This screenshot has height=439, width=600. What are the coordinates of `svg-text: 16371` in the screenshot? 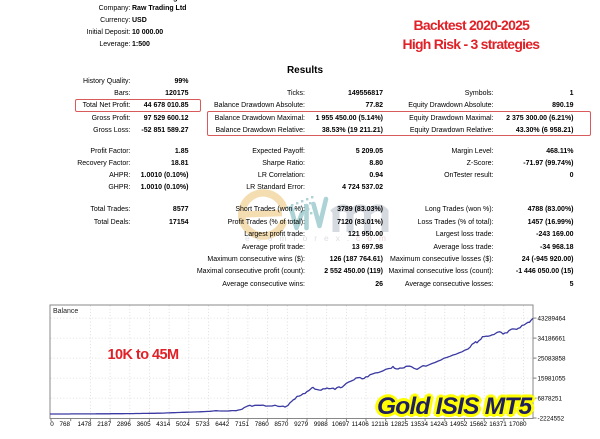 It's located at (498, 424).